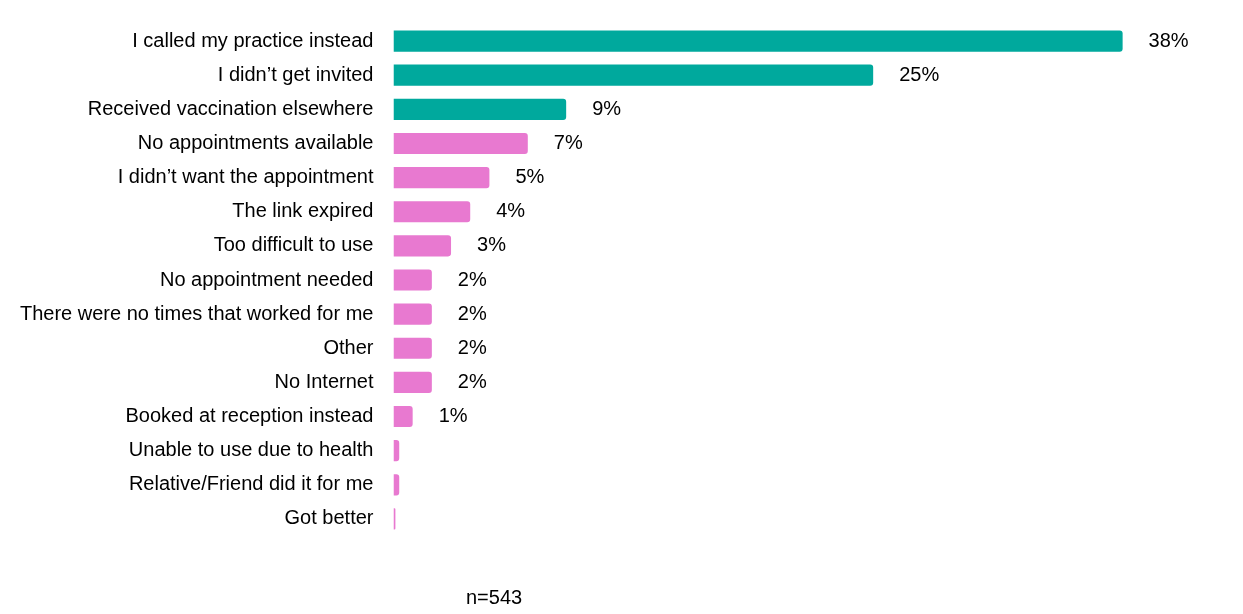 The height and width of the screenshot is (614, 1243). Describe the element at coordinates (251, 449) in the screenshot. I see `y-tick-label: Unable to use due to health` at that location.